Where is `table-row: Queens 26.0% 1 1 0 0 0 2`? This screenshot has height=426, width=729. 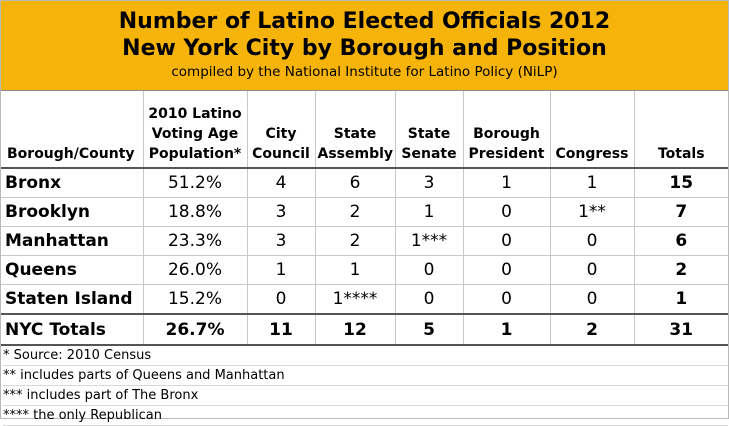
table-row: Queens 26.0% 1 1 0 0 0 2 is located at coordinates (364, 270).